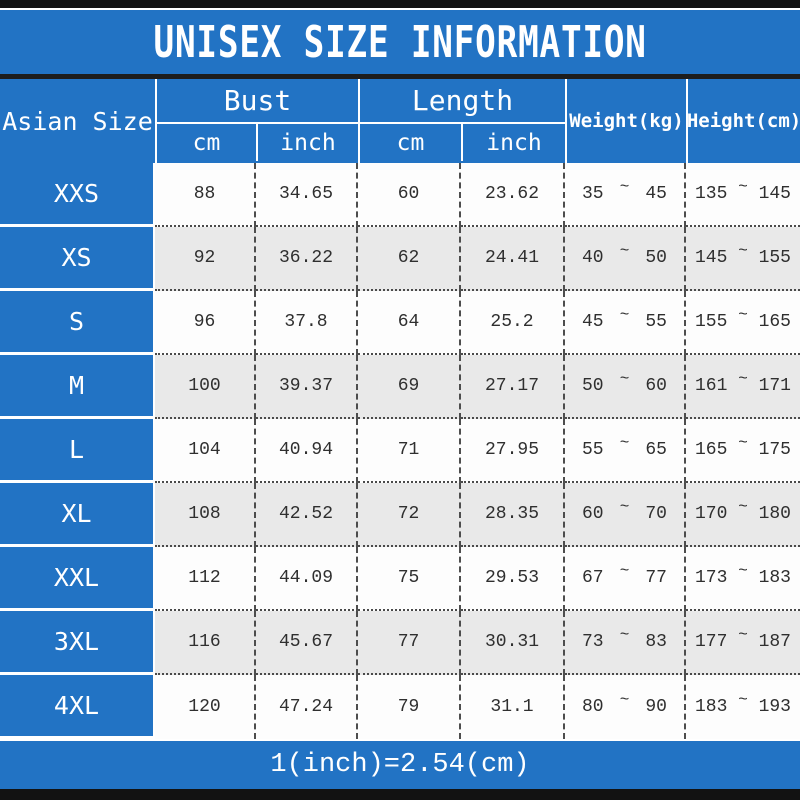 Image resolution: width=800 pixels, height=800 pixels. Describe the element at coordinates (307, 707) in the screenshot. I see `bust-inch-value: 47.24` at that location.